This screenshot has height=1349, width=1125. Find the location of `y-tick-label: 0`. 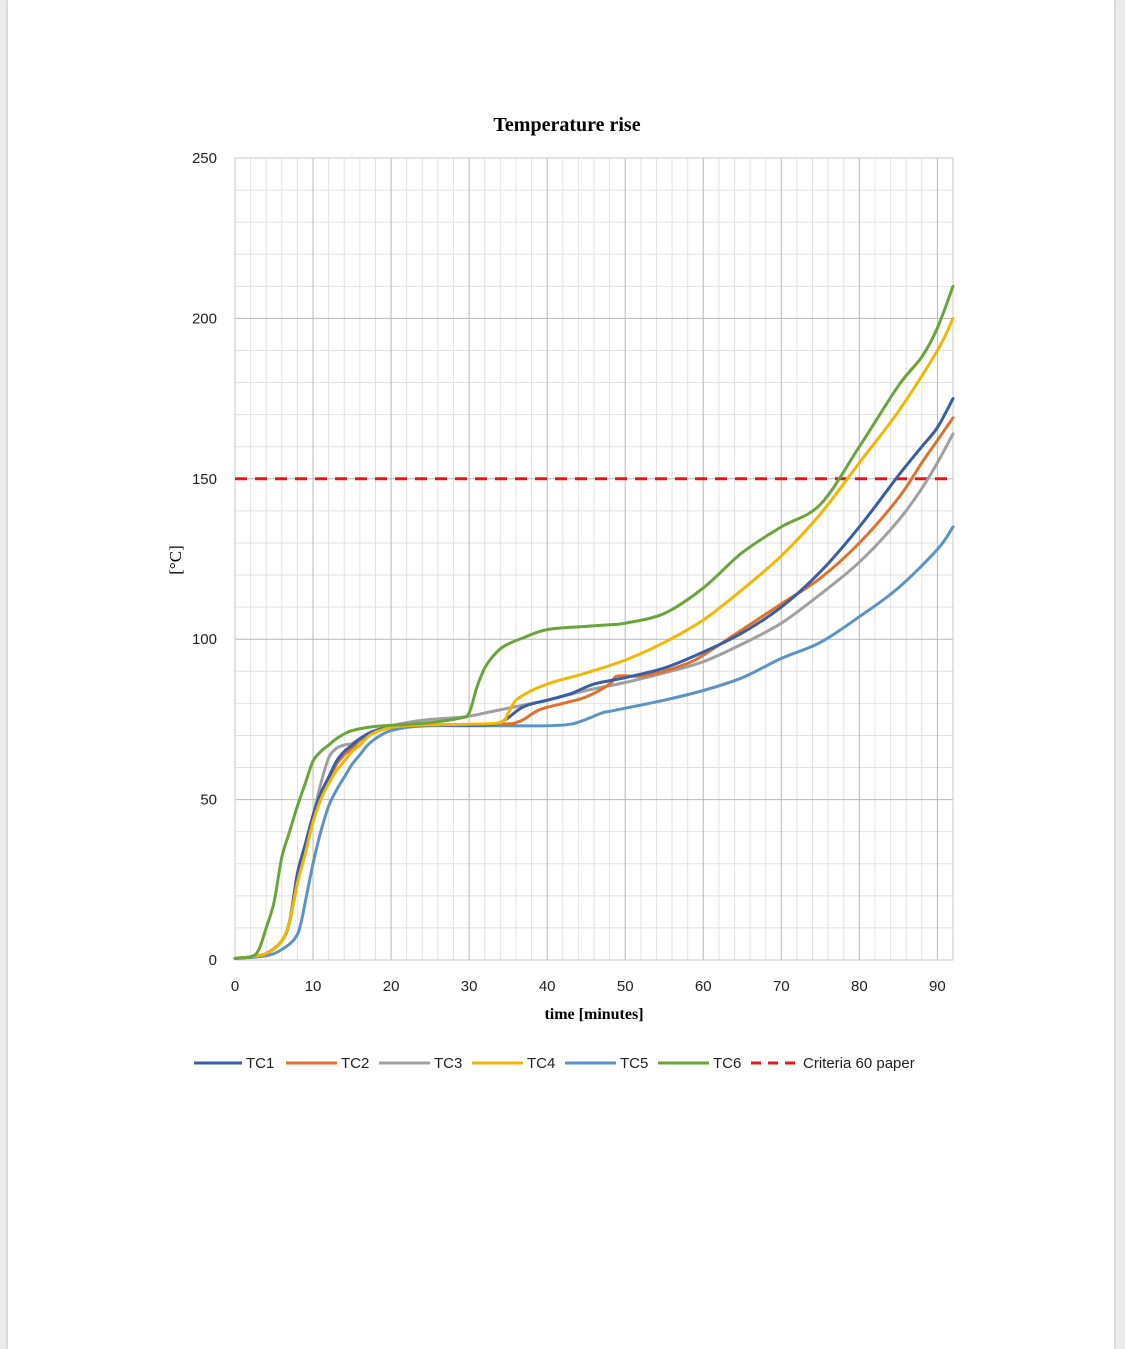

y-tick-label: 0 is located at coordinates (213, 960).